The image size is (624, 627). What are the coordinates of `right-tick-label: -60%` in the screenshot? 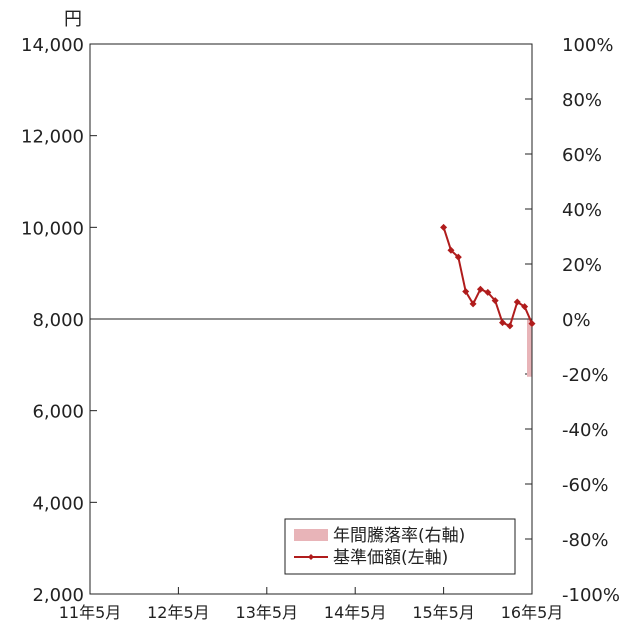 It's located at (585, 485).